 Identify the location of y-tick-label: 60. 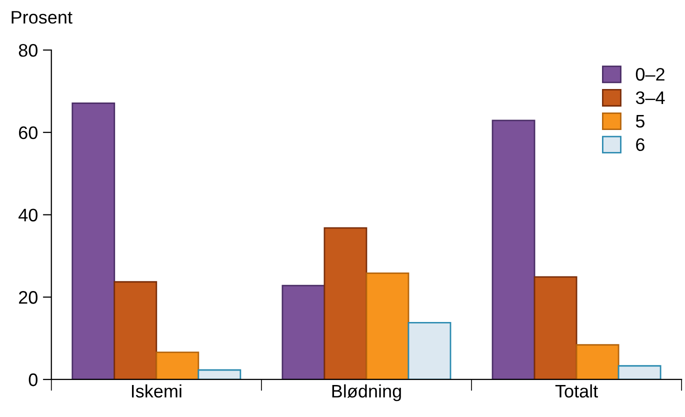
(28, 133).